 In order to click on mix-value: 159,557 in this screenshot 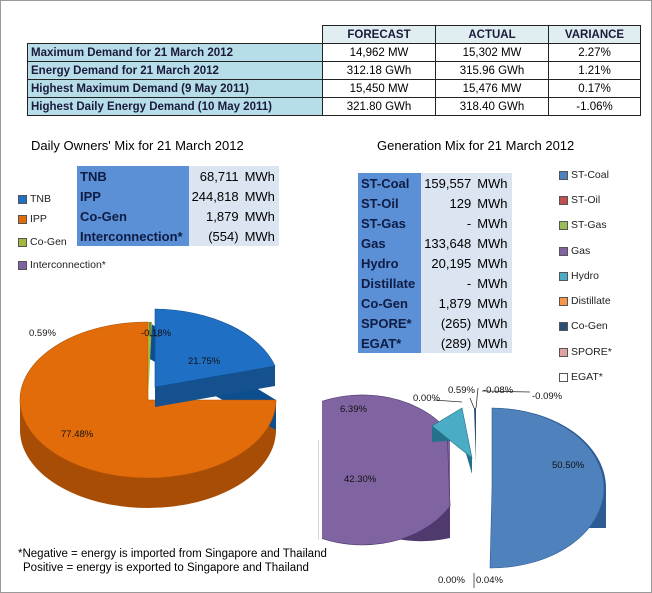, I will do `click(448, 183)`.